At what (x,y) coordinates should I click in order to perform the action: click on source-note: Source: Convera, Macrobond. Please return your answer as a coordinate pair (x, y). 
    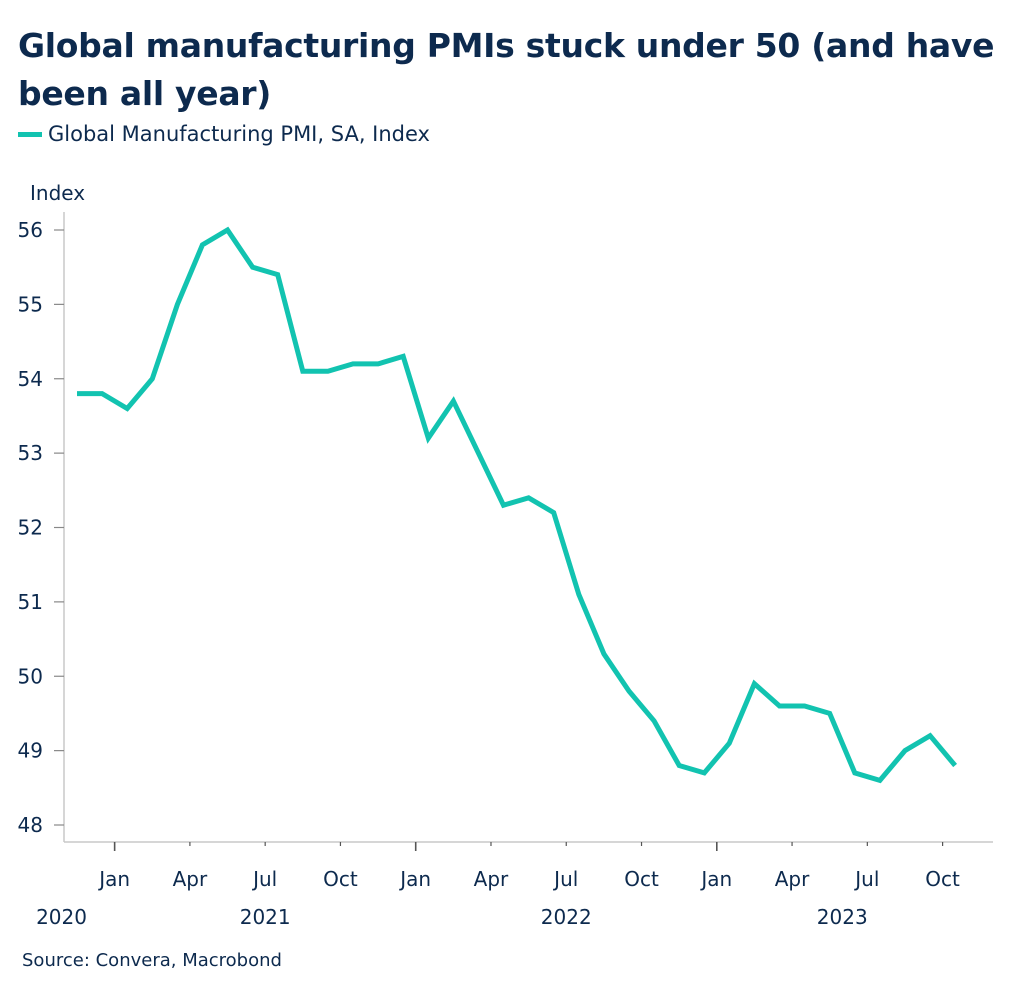
    Looking at the image, I should click on (152, 960).